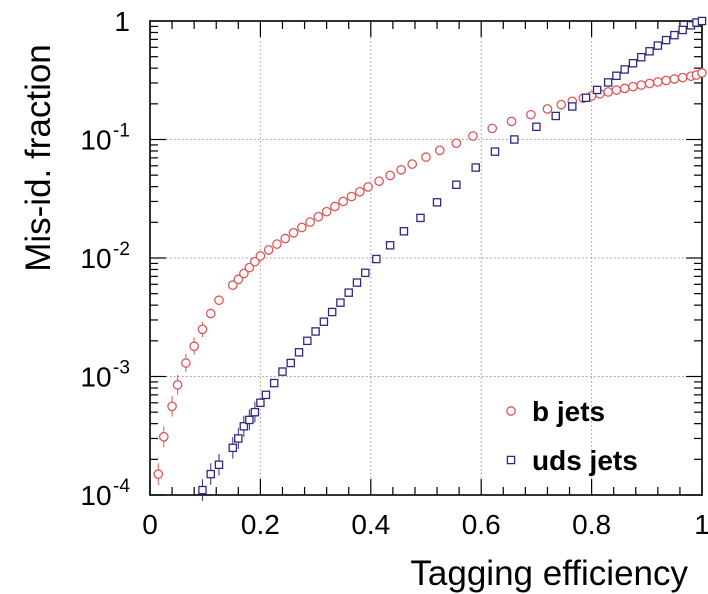  Describe the element at coordinates (150, 524) in the screenshot. I see `x-tick-label: 0` at that location.